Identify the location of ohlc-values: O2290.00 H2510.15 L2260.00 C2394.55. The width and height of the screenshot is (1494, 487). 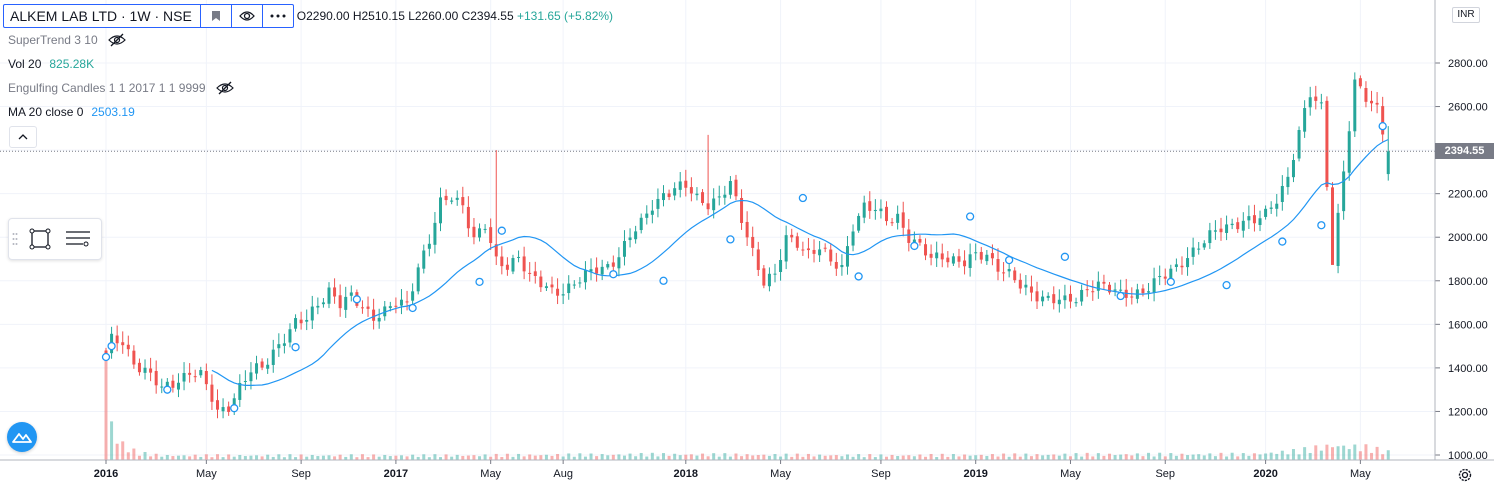
(405, 16).